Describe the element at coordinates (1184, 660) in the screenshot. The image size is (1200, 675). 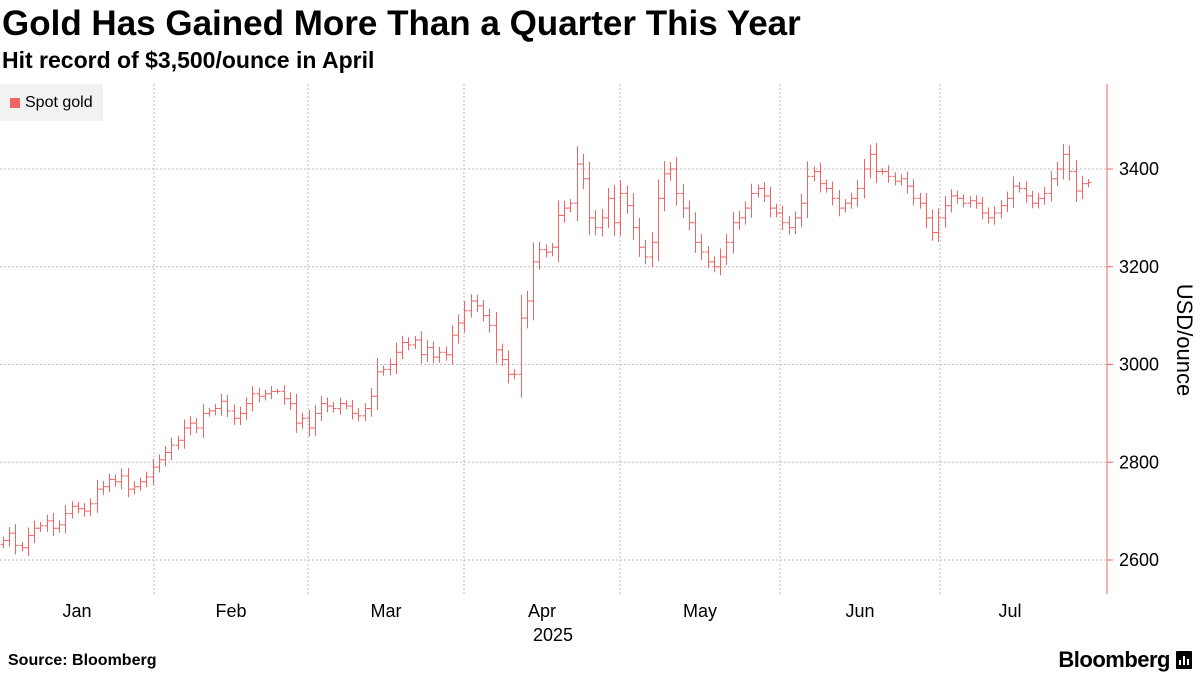
I see `bloomberg-logo-icon` at that location.